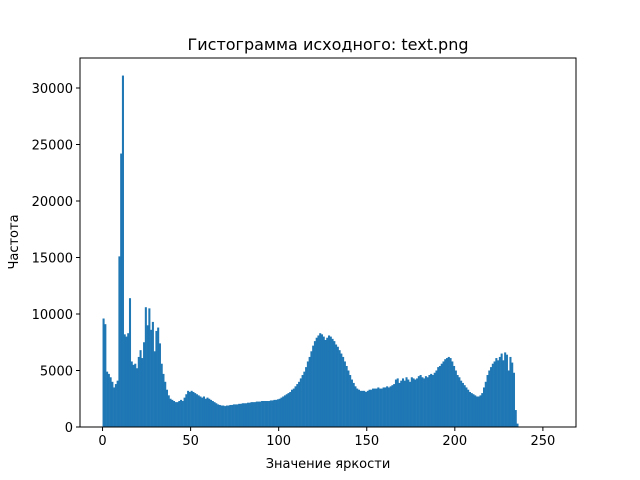 Image resolution: width=640 pixels, height=480 pixels. I want to click on y-tick-label: 10000, so click(52, 315).